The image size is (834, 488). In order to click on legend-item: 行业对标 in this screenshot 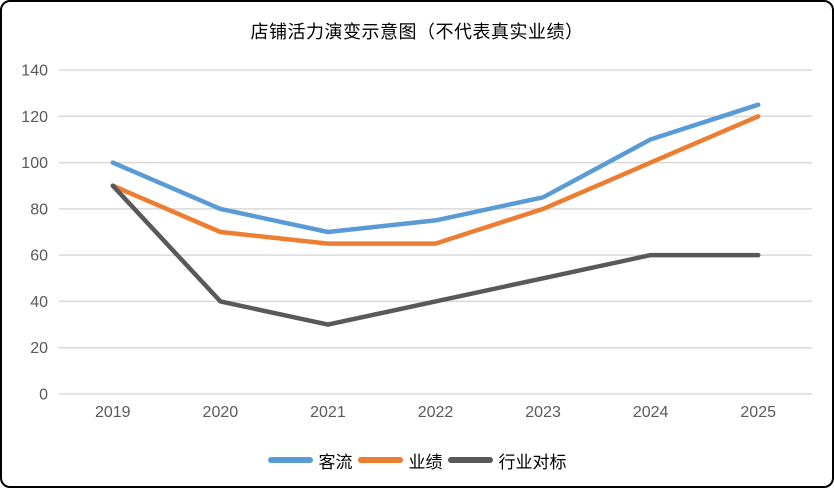, I will do `click(507, 460)`.